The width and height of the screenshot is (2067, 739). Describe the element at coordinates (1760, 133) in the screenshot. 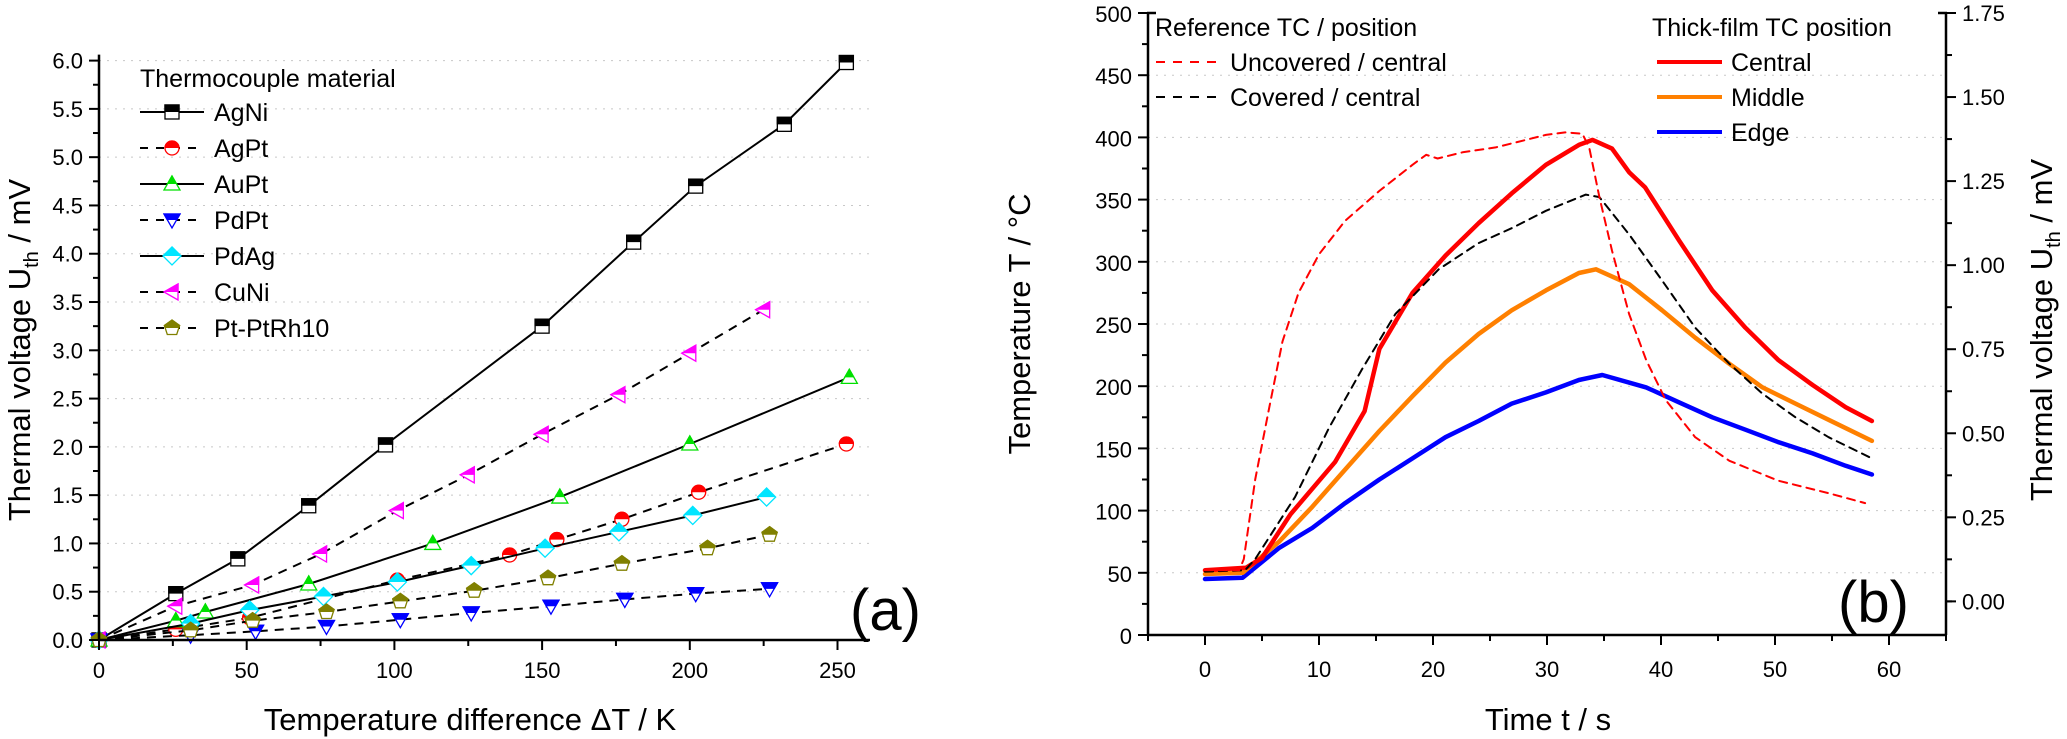

I see `b-legend-label: Edge` at that location.